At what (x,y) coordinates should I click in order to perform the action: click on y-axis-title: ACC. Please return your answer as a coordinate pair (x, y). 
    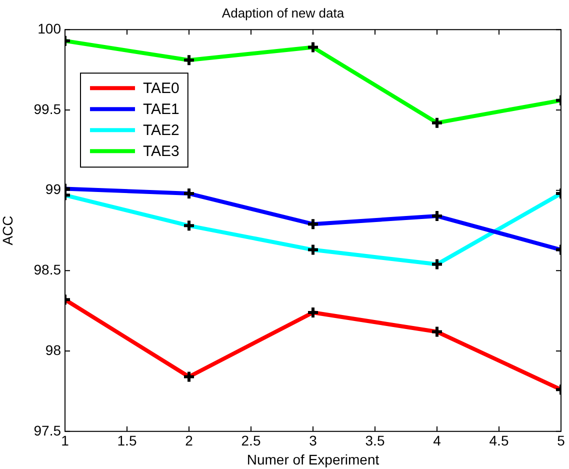
    Looking at the image, I should click on (8, 231).